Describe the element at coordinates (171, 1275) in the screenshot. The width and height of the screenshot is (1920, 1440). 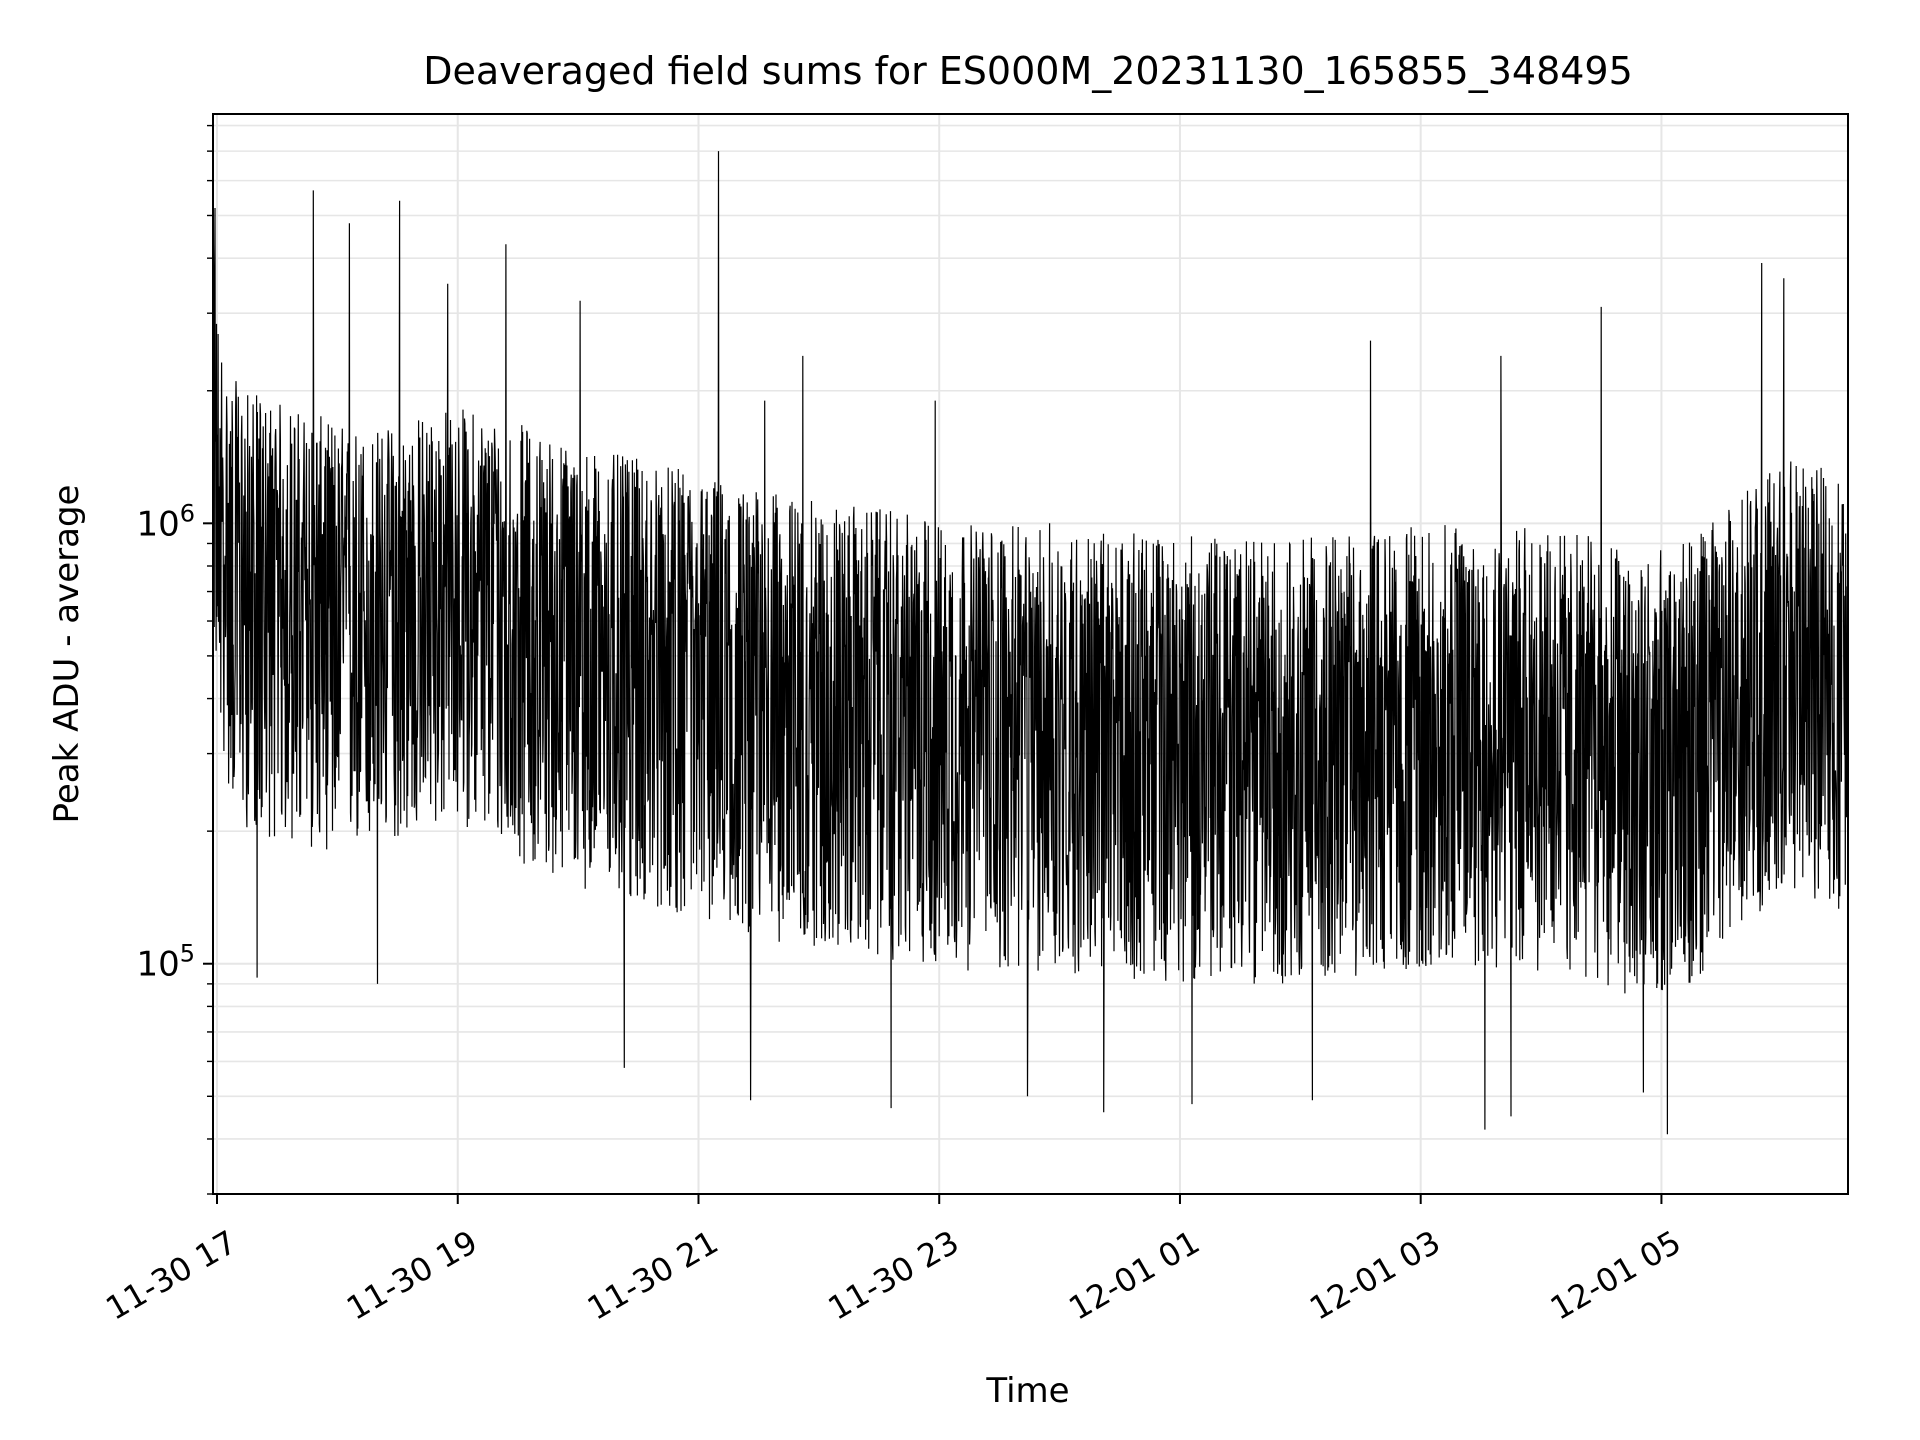
I see `x-tick-label: 11-30 17` at that location.